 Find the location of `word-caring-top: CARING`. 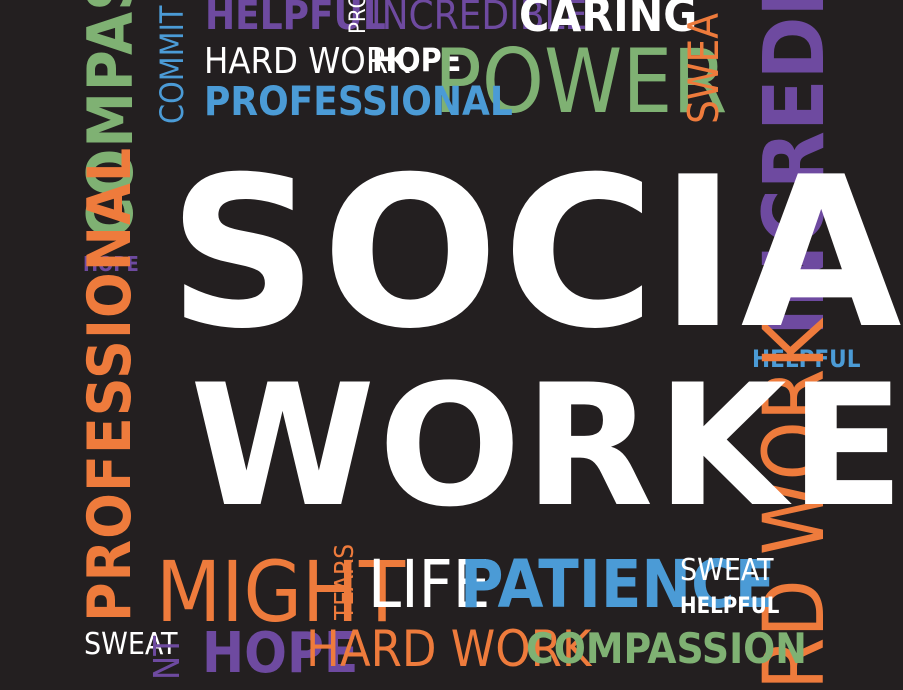

word-caring-top: CARING is located at coordinates (608, 21).